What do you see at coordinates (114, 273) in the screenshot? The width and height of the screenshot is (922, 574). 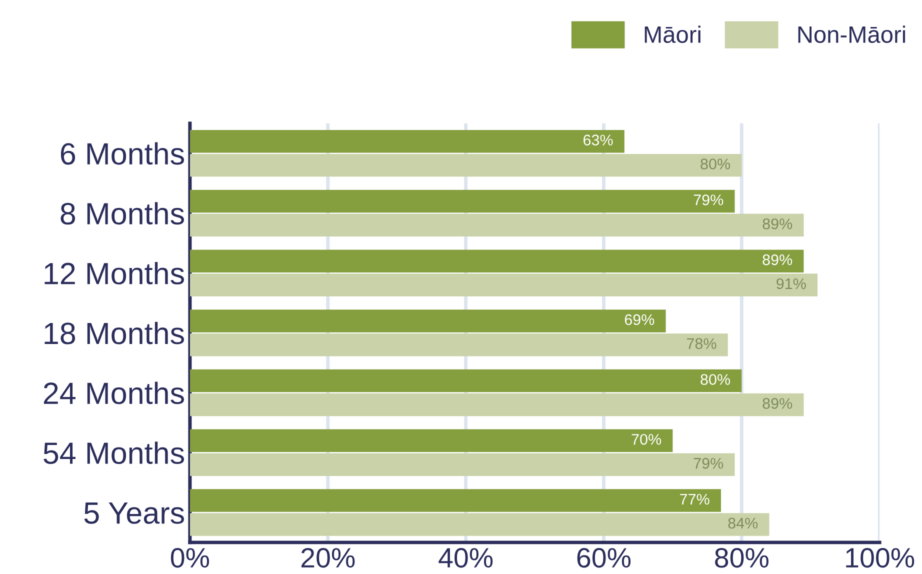 I see `y-tick-label: 12 Months` at bounding box center [114, 273].